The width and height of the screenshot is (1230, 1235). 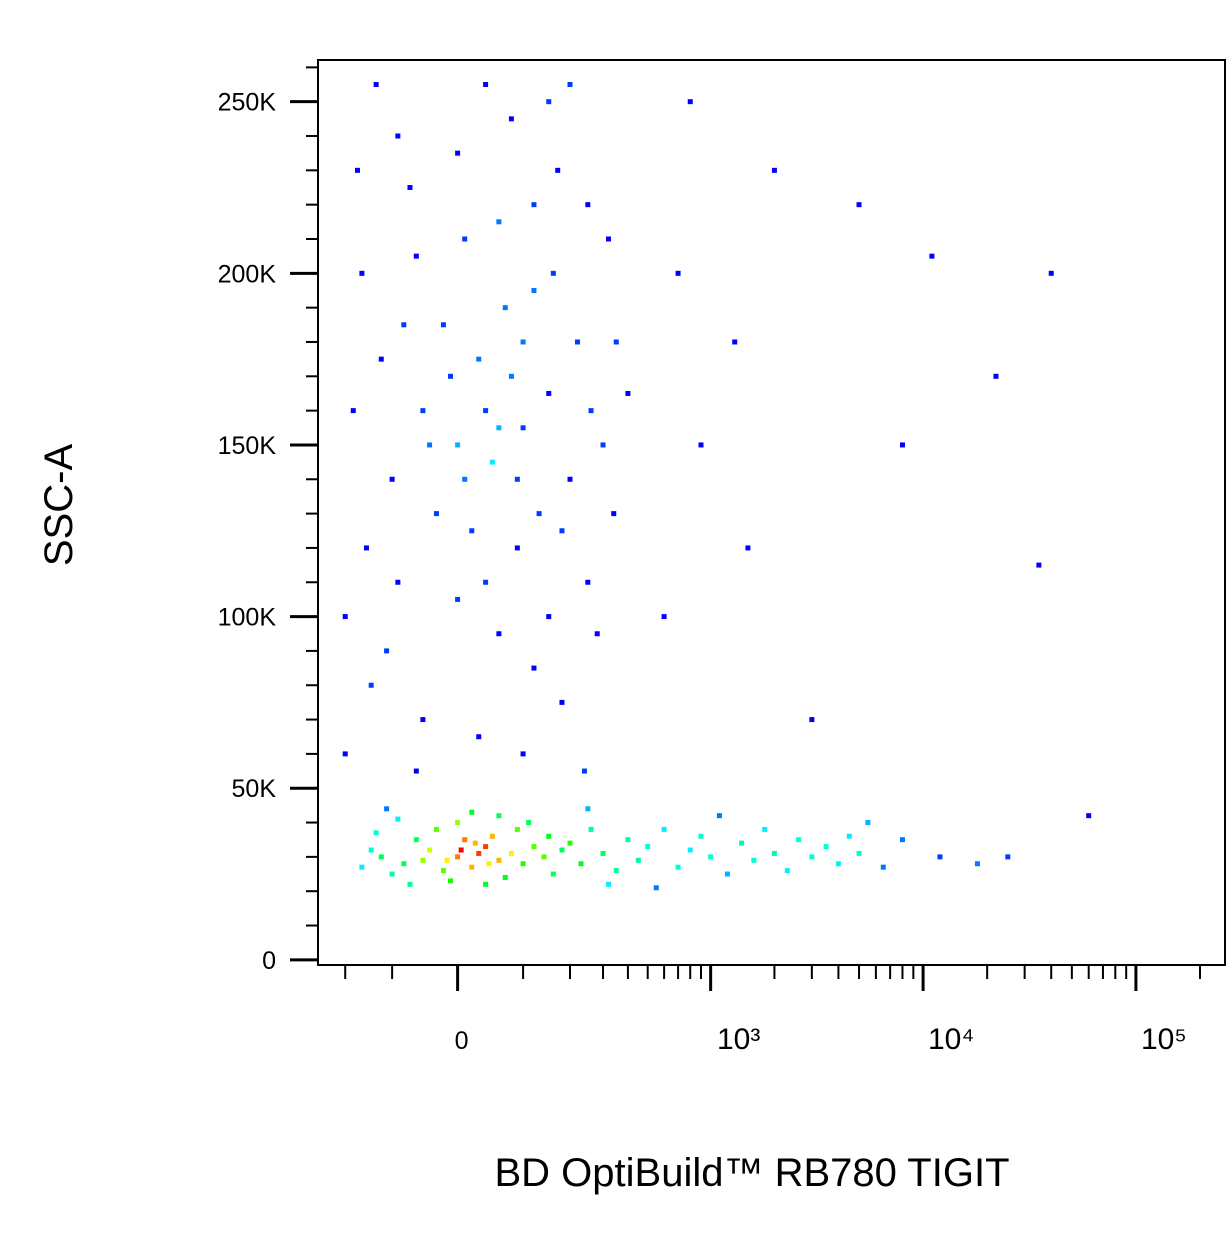 I want to click on x-axis-title: BD OptiBuild™ RB780 TIGIT, so click(x=752, y=1173).